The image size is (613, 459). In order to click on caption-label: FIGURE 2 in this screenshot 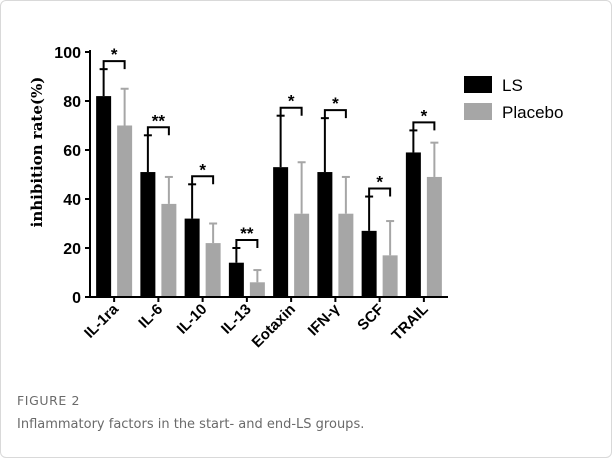, I will do `click(49, 400)`.